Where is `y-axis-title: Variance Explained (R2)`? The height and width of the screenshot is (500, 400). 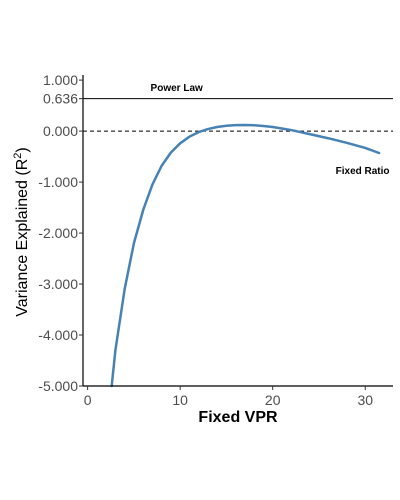
y-axis-title: Variance Explained (R2) is located at coordinates (21, 231).